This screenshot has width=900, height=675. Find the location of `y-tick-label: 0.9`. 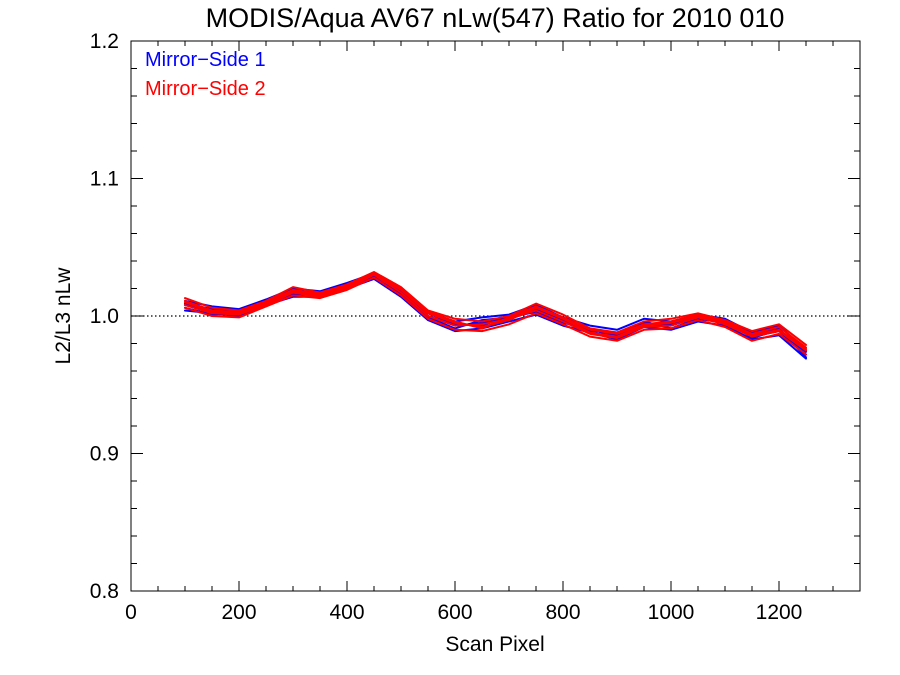

y-tick-label: 0.9 is located at coordinates (104, 454).